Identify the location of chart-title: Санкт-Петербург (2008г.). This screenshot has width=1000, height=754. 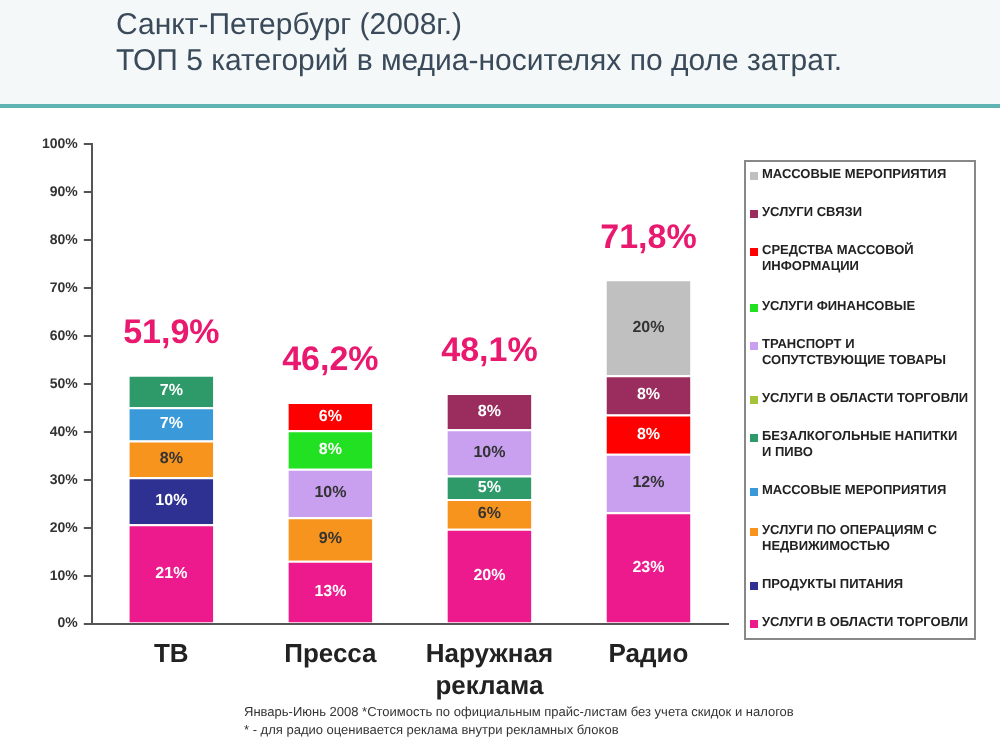
(289, 25).